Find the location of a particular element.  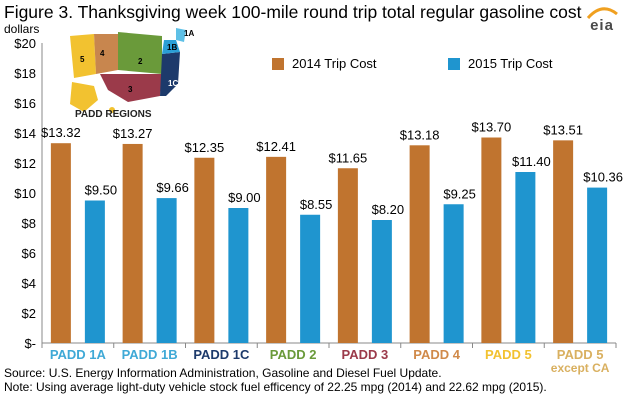

legend-item-2015: 2015 Trip Cost is located at coordinates (500, 63).